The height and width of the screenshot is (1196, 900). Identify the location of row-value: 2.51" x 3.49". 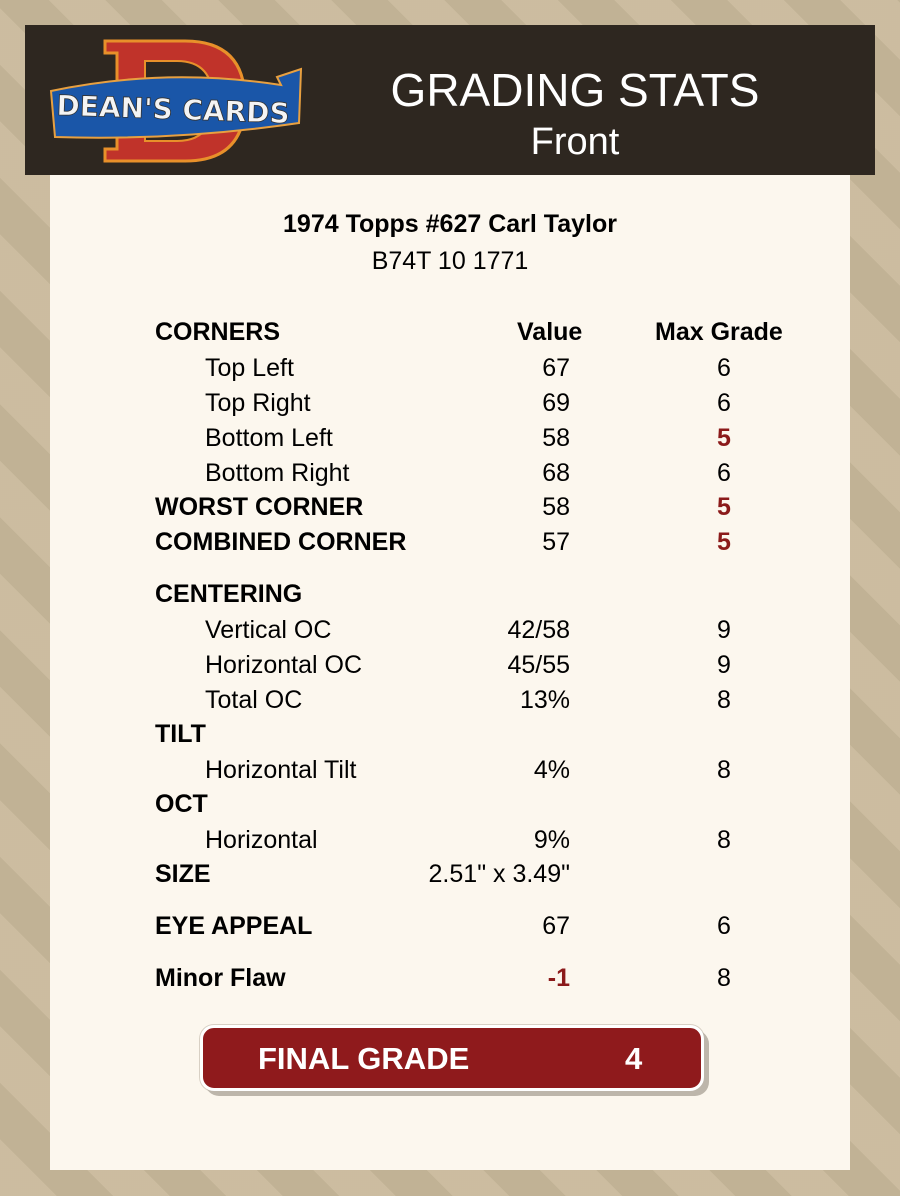
(499, 874).